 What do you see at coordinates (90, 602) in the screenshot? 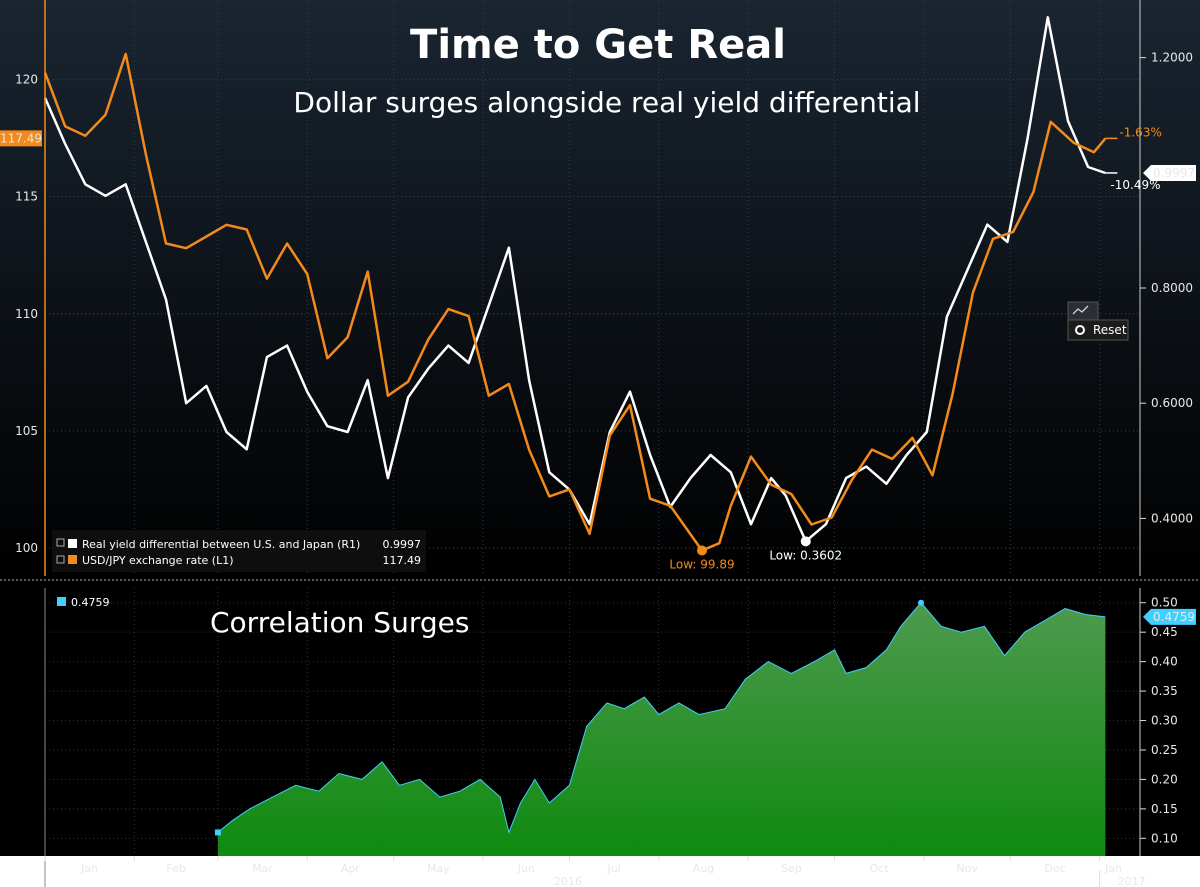
I see `correlation-legend-value: 0.4759` at bounding box center [90, 602].